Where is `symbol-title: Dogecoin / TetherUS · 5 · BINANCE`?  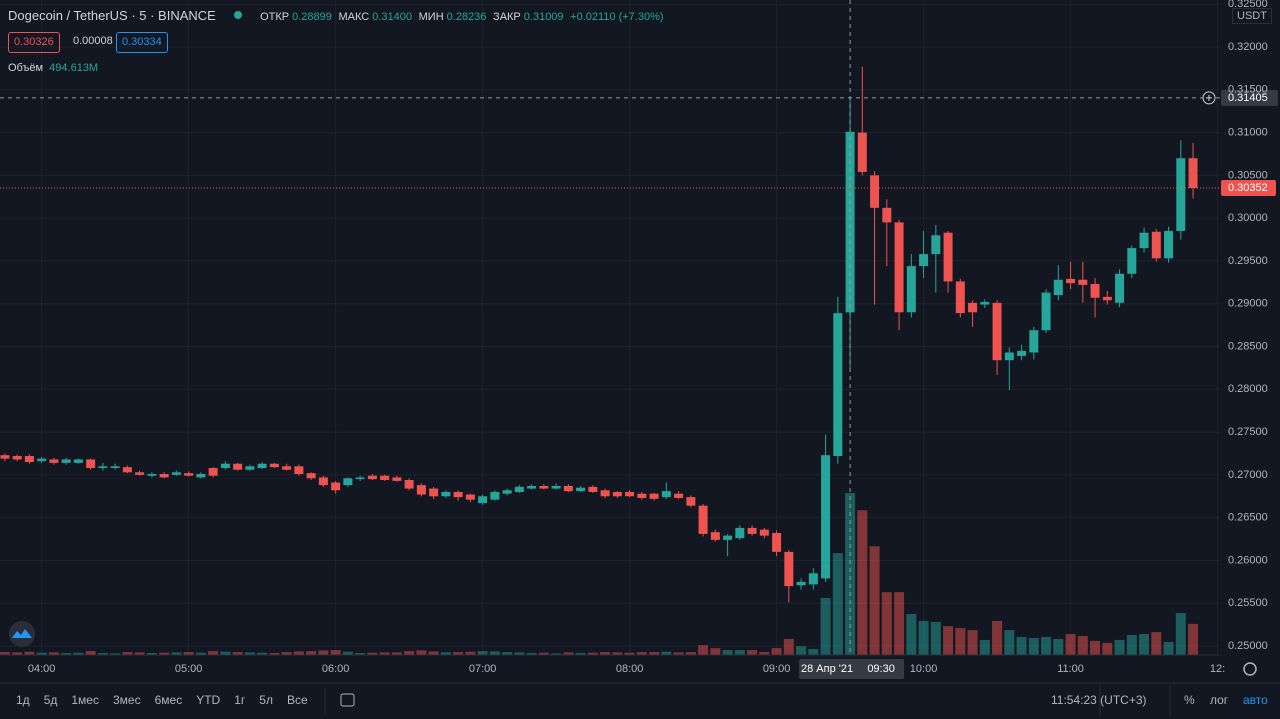
symbol-title: Dogecoin / TetherUS · 5 · BINANCE is located at coordinates (112, 15).